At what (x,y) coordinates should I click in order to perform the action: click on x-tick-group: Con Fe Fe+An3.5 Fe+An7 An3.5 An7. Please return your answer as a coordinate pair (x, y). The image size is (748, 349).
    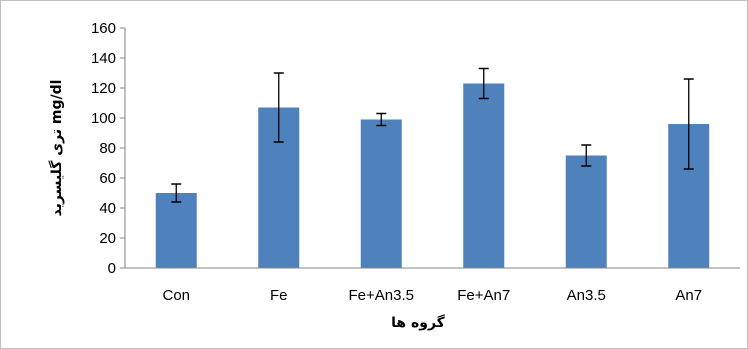
    Looking at the image, I should click on (432, 295).